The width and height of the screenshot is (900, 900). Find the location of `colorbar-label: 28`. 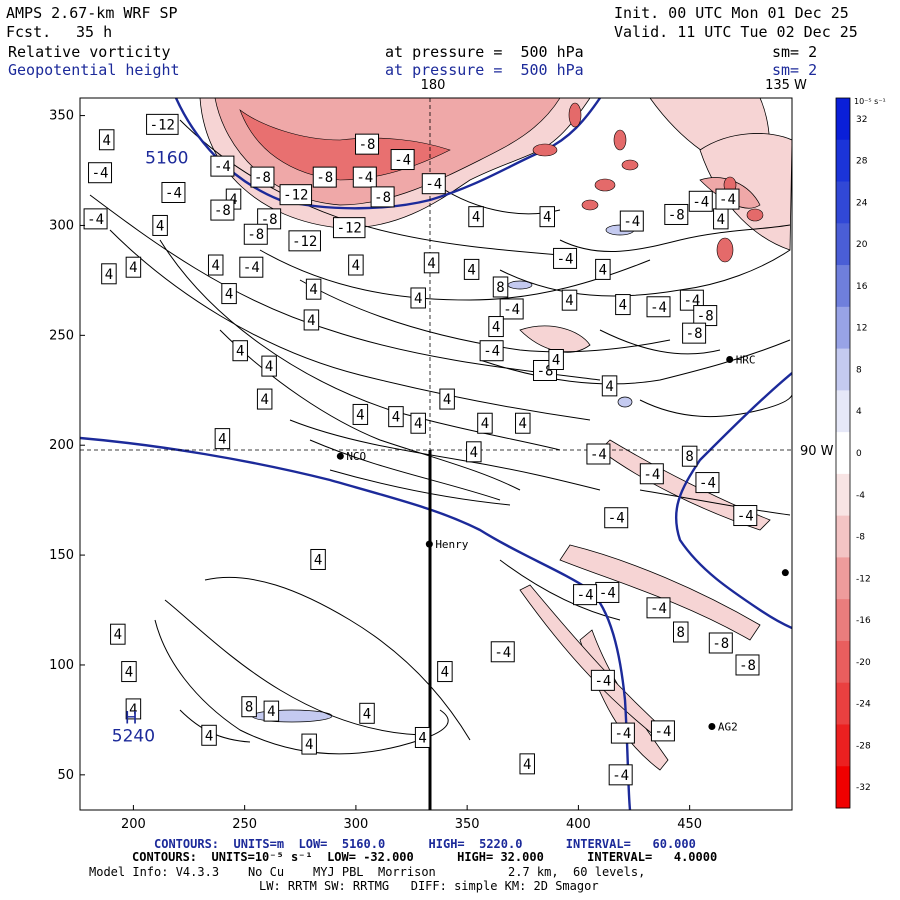

colorbar-label: 28 is located at coordinates (862, 162).